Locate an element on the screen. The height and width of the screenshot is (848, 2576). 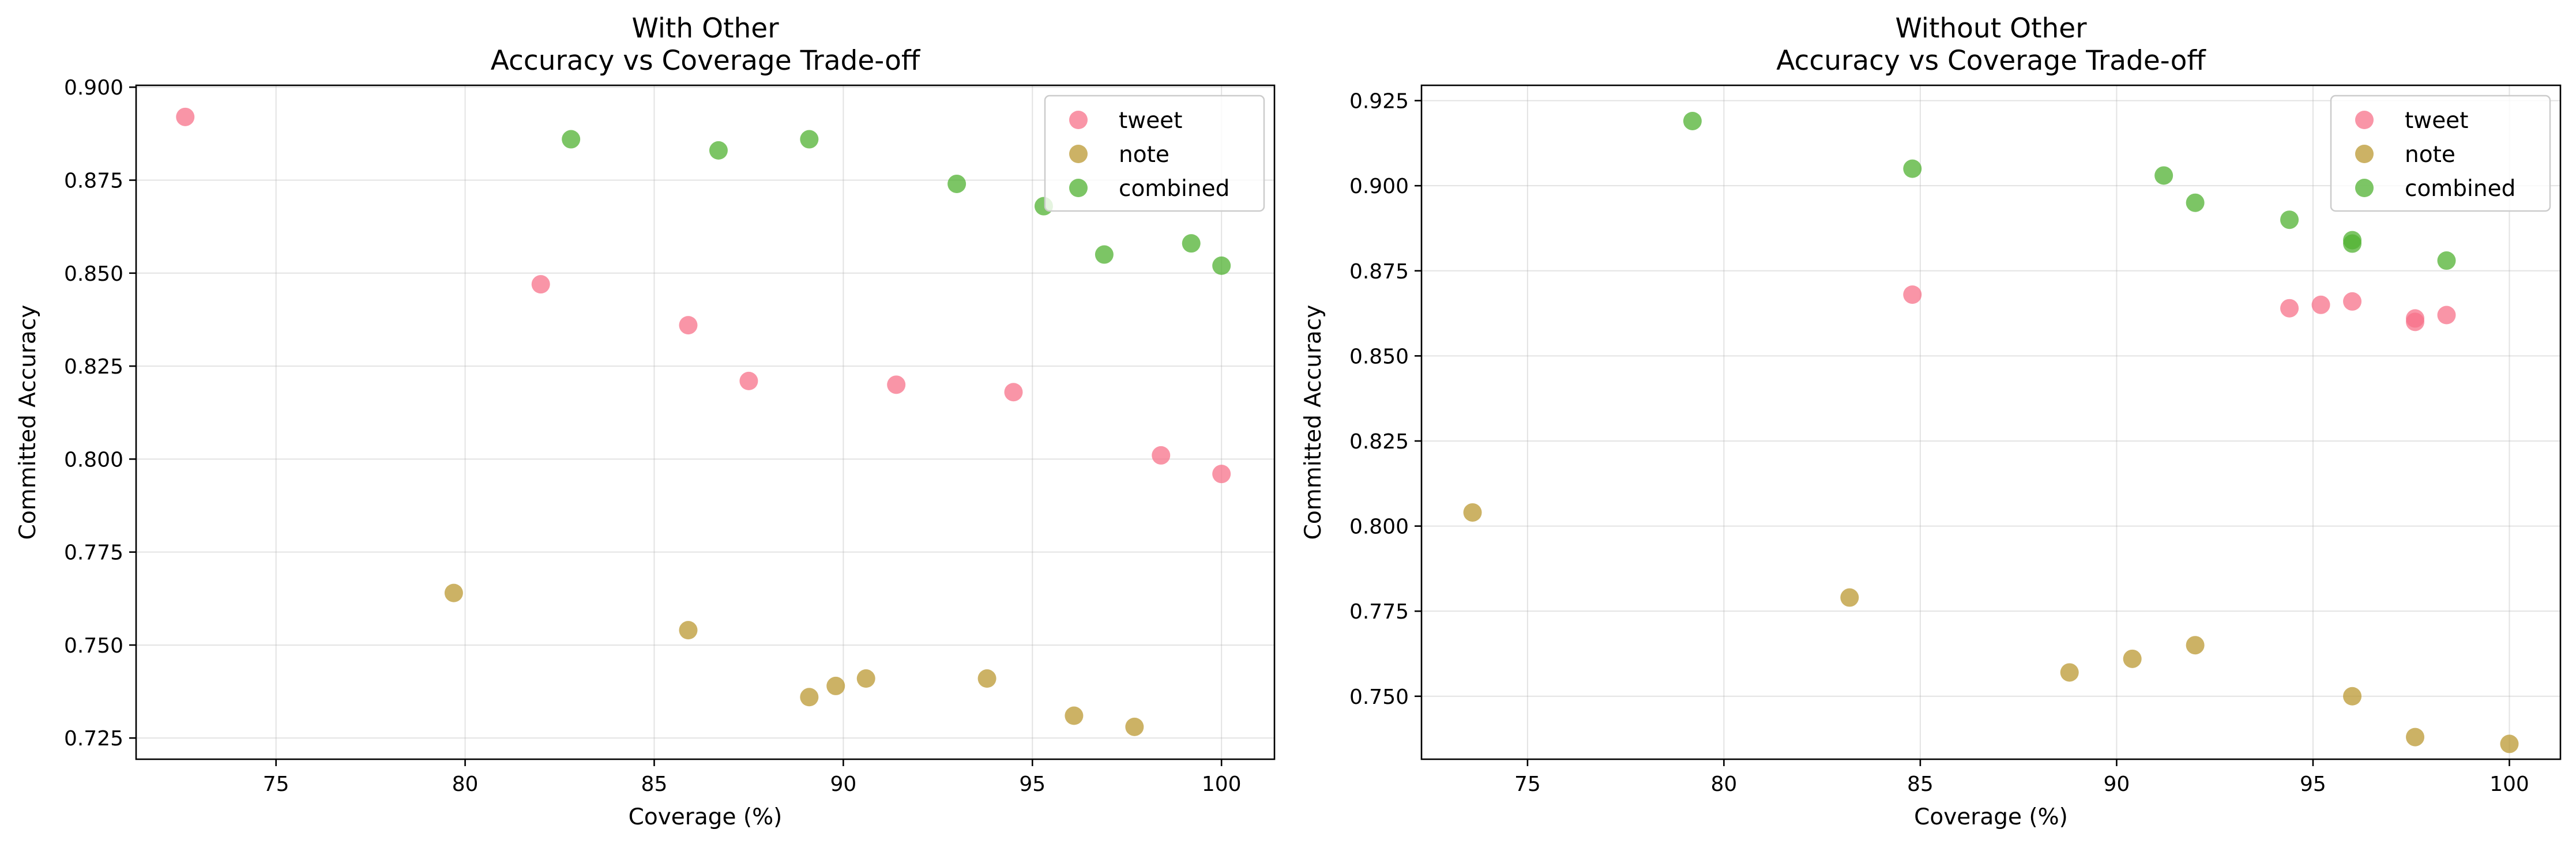
chart-title-line-1: Without Other is located at coordinates (1991, 29).